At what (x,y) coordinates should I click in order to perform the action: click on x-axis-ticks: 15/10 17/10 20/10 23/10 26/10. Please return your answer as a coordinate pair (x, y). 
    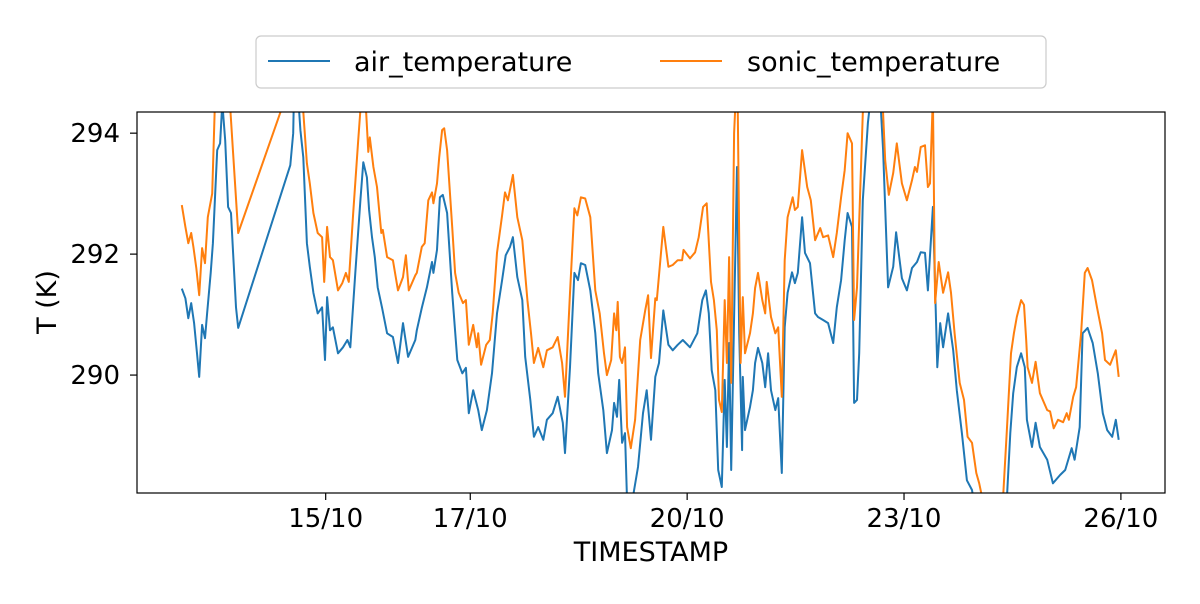
    Looking at the image, I should click on (723, 513).